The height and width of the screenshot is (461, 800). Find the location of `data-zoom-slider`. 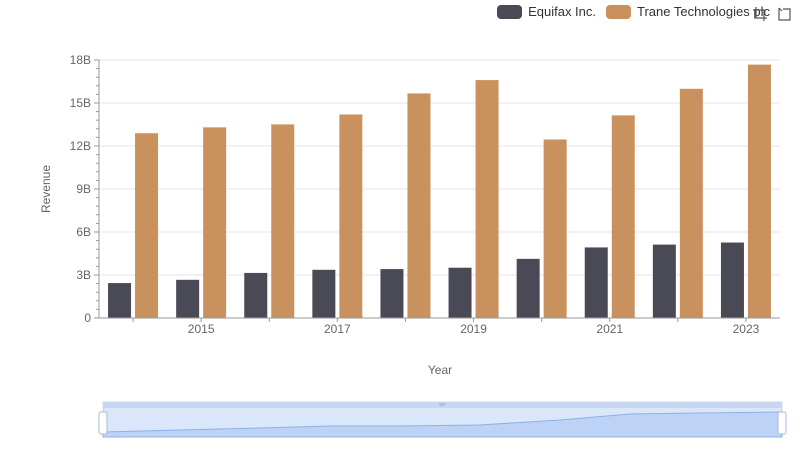

data-zoom-slider is located at coordinates (442, 419).